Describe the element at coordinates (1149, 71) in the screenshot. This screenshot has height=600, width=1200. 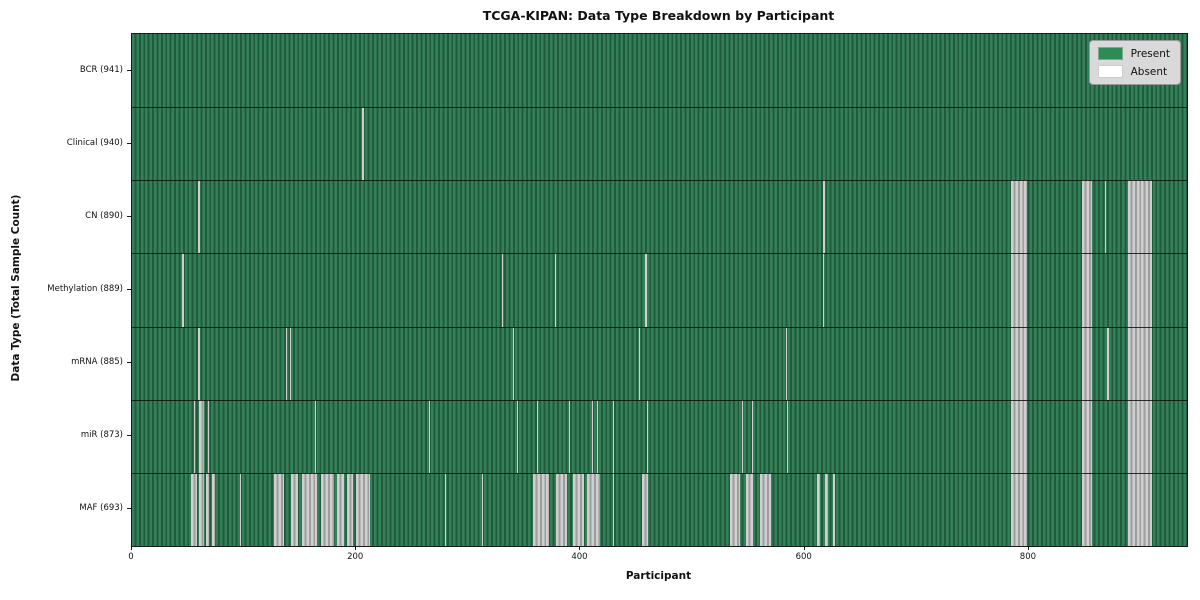
I see `legend-label-absent: Absent` at that location.